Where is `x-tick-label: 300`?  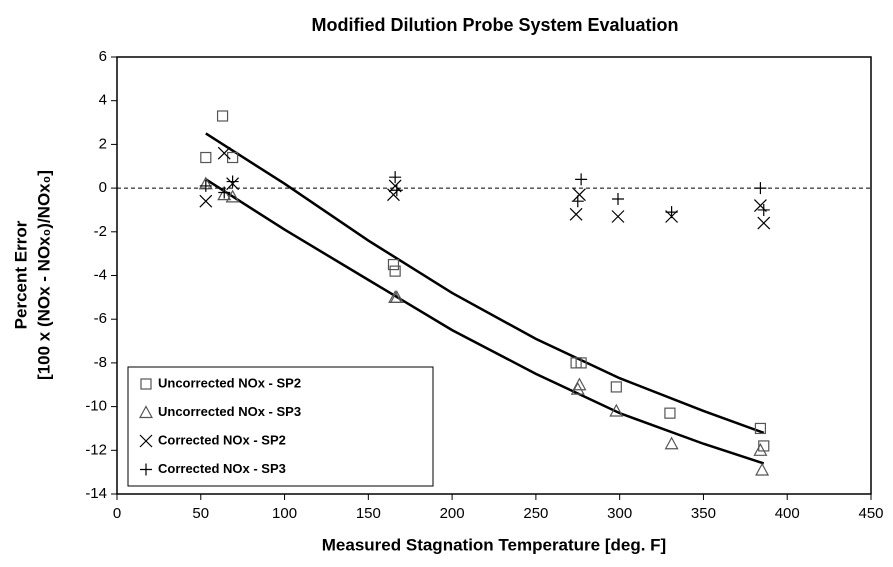
x-tick-label: 300 is located at coordinates (619, 513).